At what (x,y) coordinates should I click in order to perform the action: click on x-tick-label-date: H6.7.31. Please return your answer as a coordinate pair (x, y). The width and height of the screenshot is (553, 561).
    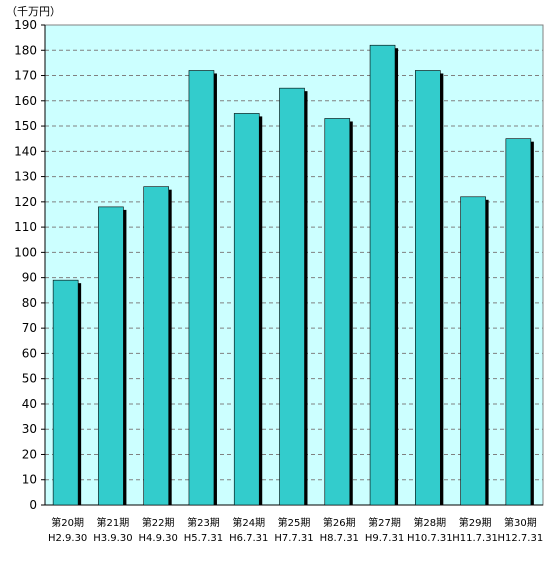
    Looking at the image, I should click on (248, 538).